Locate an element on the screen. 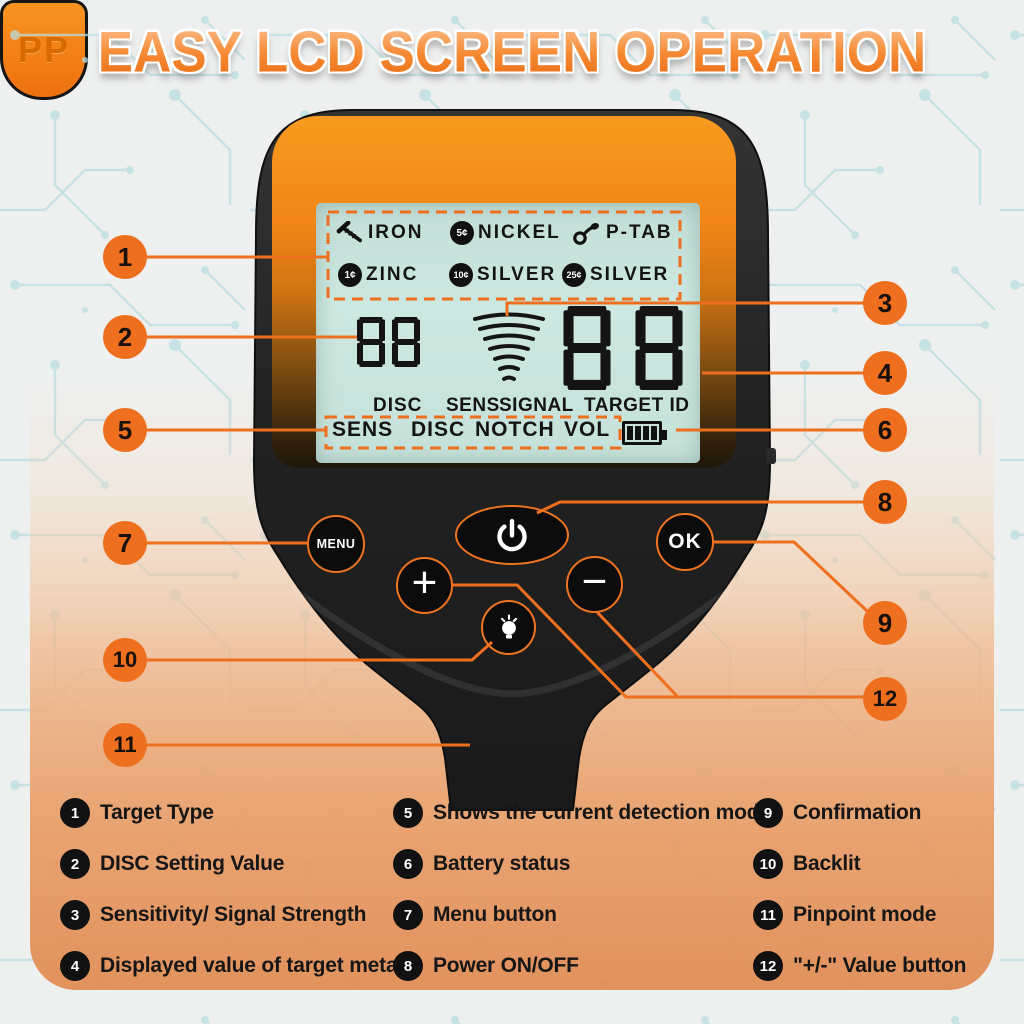  battery-icon is located at coordinates (644, 433).